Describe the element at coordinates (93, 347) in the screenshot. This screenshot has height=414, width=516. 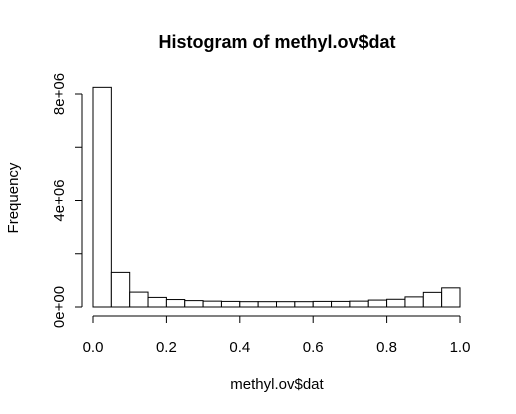
I see `x-tick-label: 0.0` at that location.